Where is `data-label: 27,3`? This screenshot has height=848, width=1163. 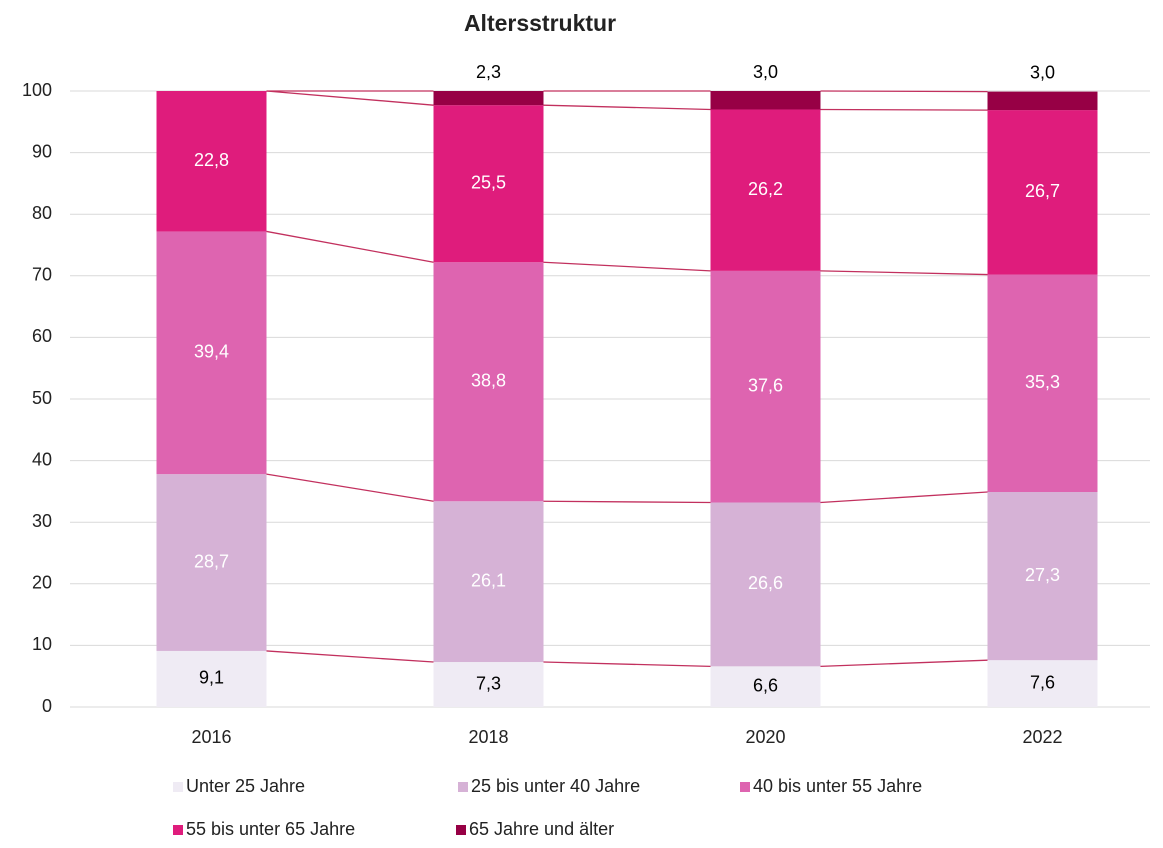
data-label: 27,3 is located at coordinates (1042, 575).